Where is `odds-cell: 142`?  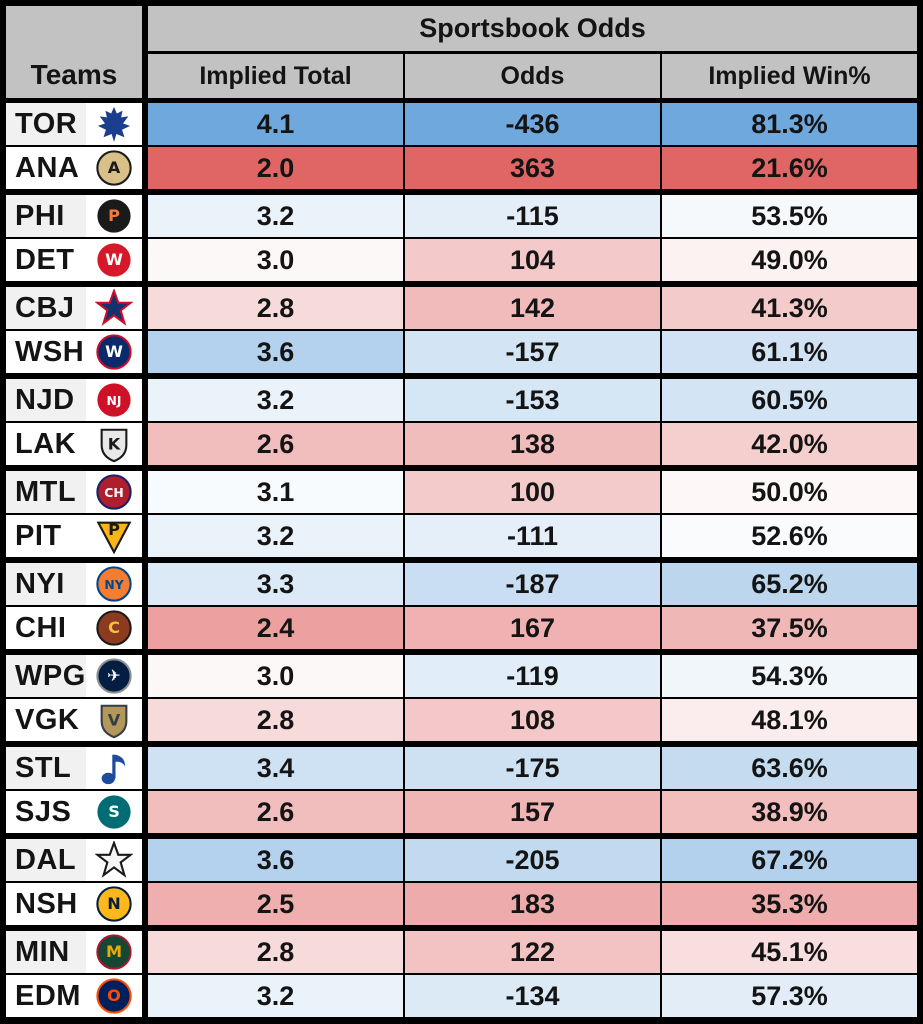 odds-cell: 142 is located at coordinates (531, 308).